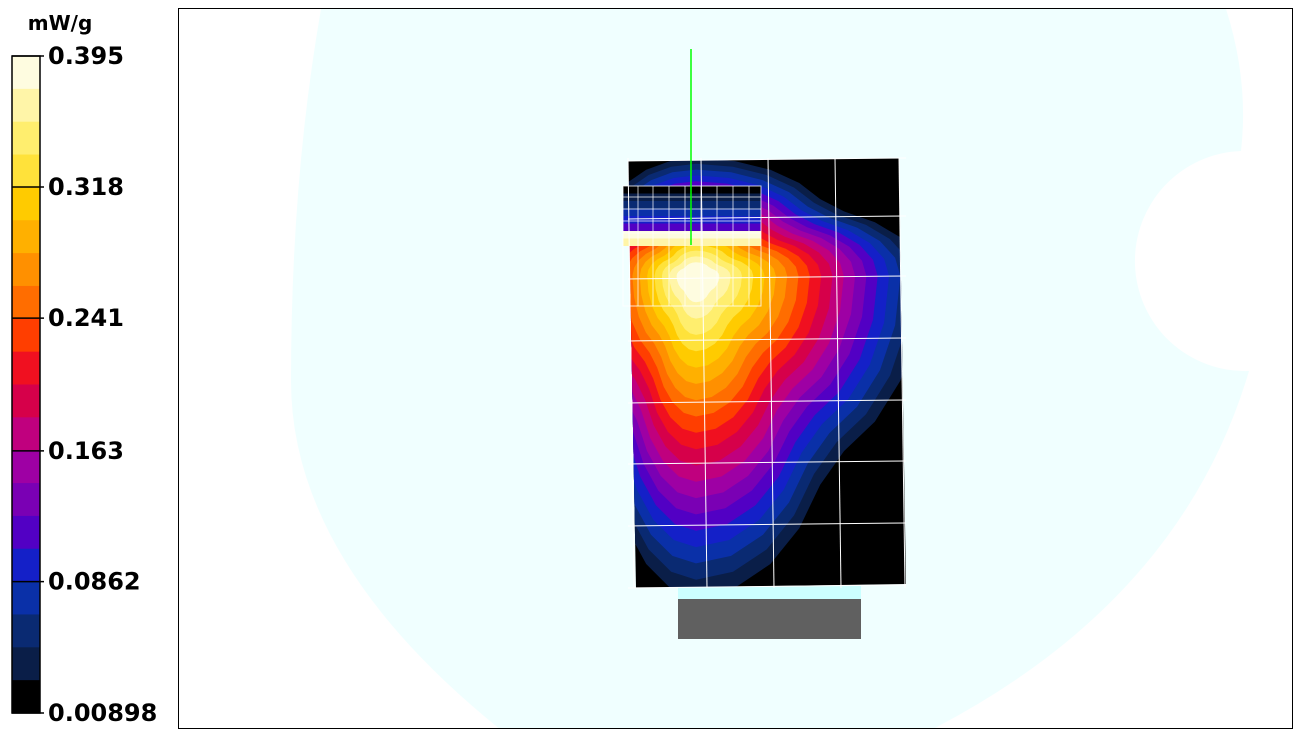 This screenshot has height=734, width=1299. I want to click on colorbar-legend: mW/g 0.395 0.318 0.241 0.163 0.0862 0.00898, so click(84, 369).